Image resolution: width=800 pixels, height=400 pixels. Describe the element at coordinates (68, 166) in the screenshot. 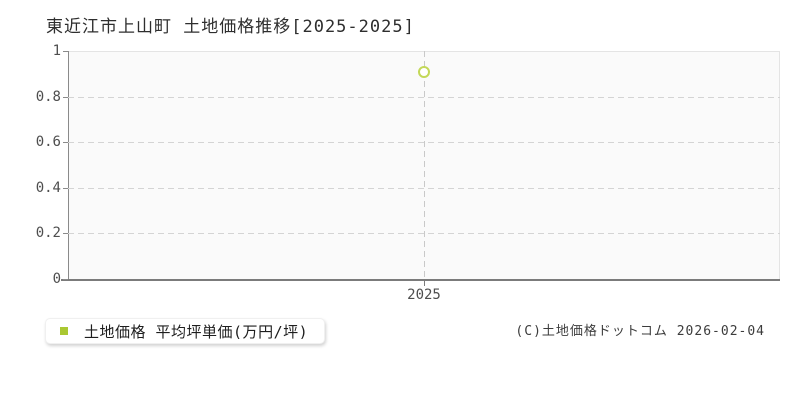

I see `y-axis-line` at that location.